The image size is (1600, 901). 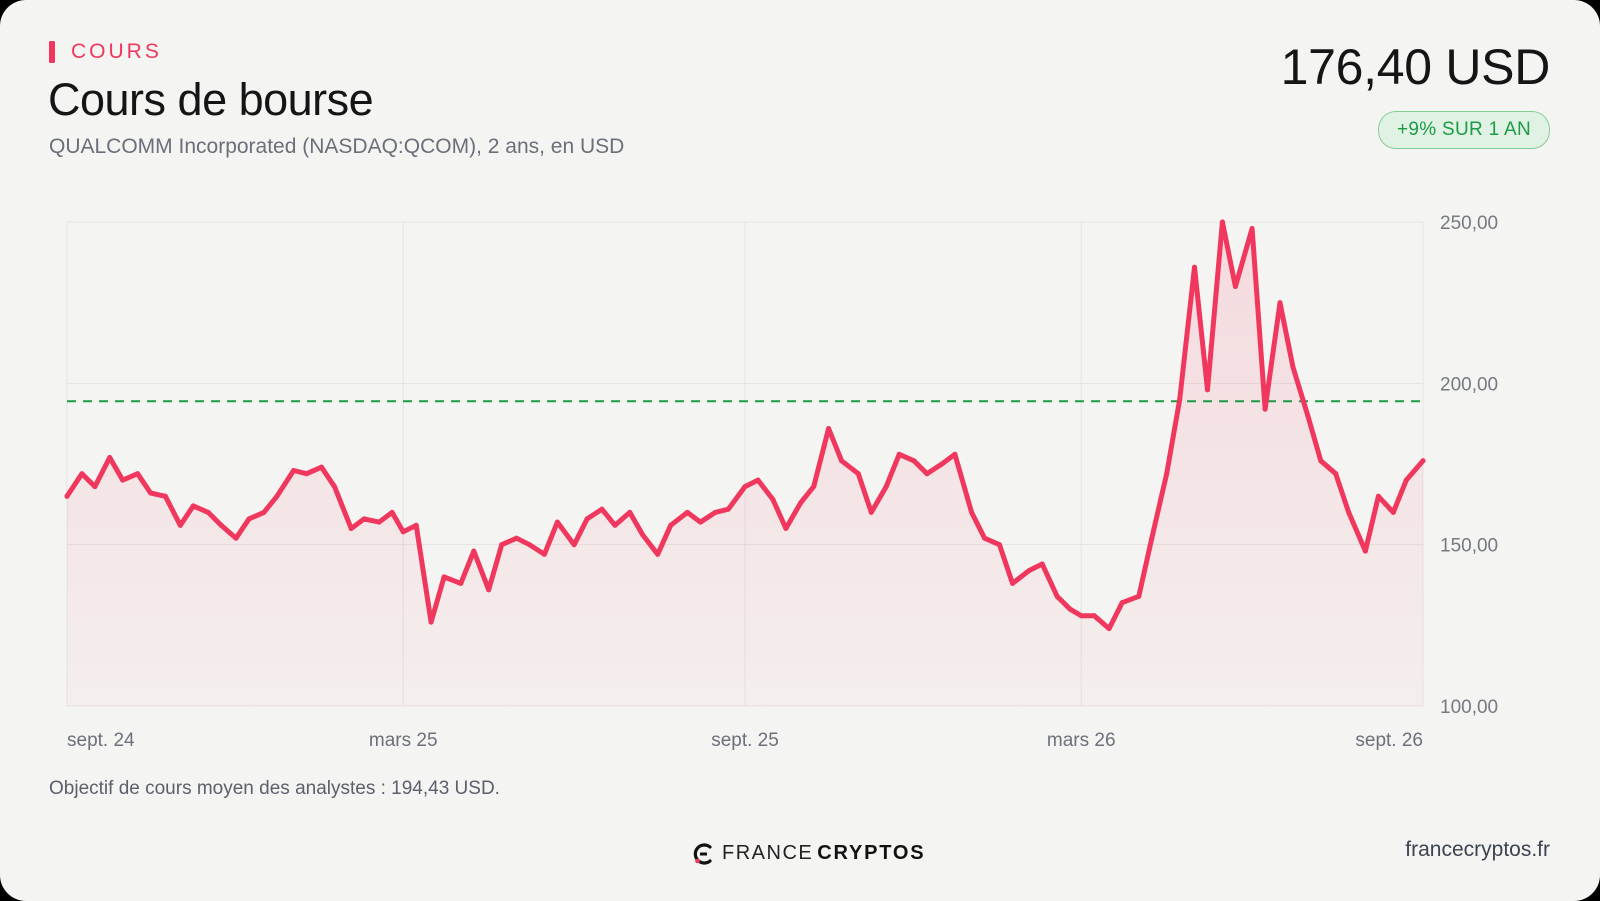 I want to click on x-tick-label: sept. 24, so click(x=101, y=740).